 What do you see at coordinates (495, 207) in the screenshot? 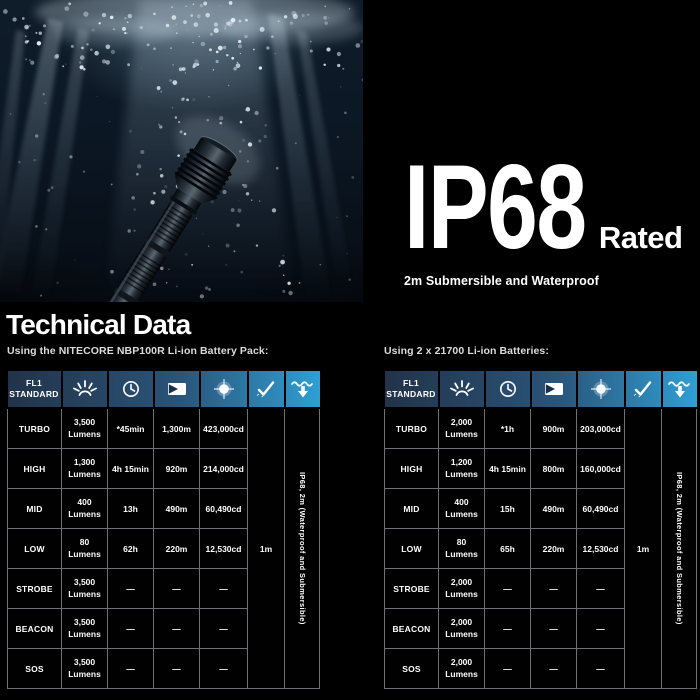
I see `ip68-title: IP68` at bounding box center [495, 207].